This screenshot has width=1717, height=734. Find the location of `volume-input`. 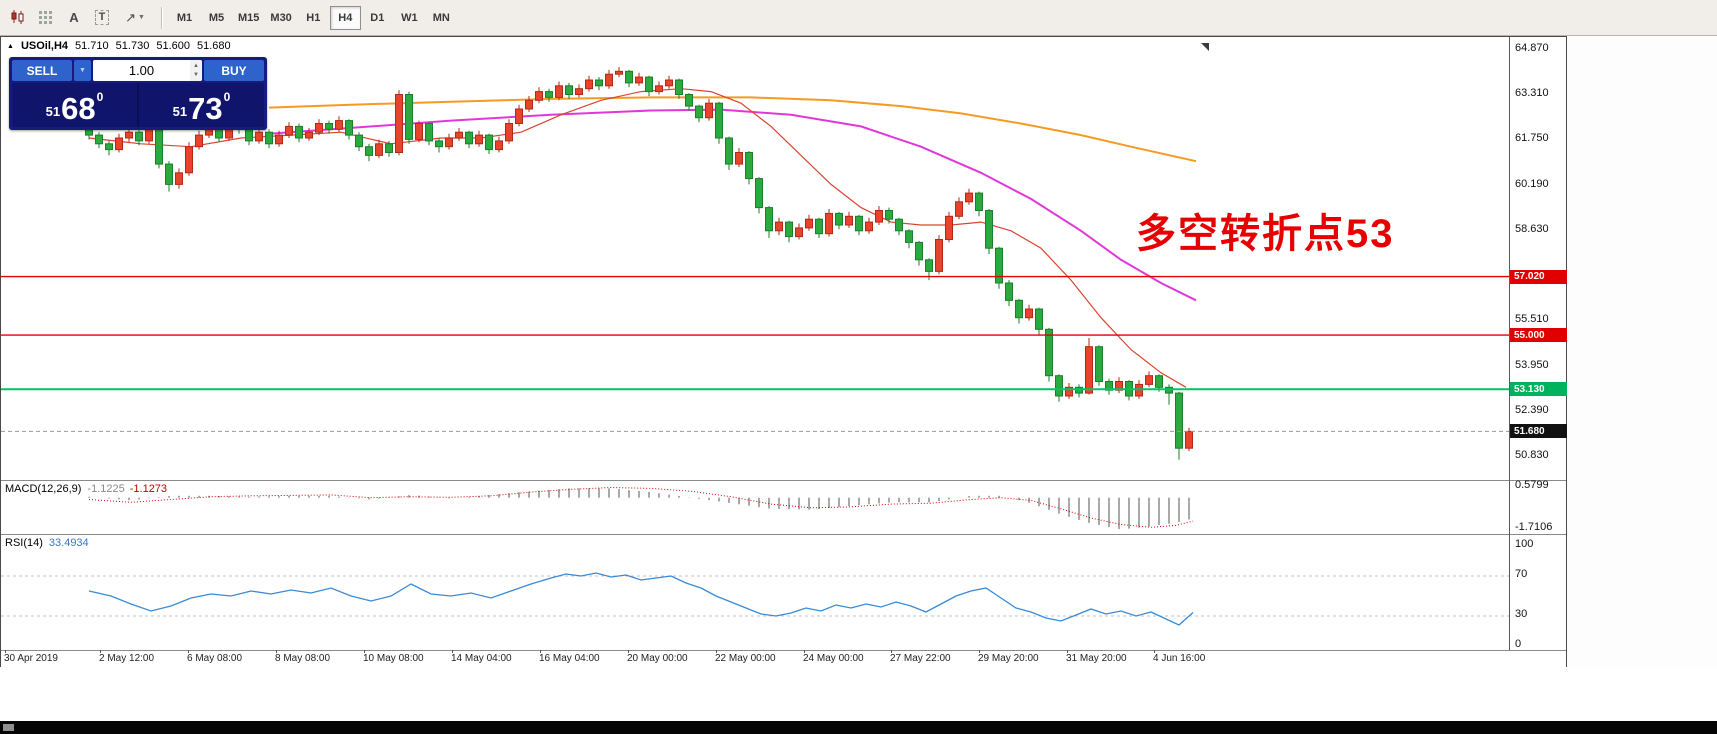

volume-input is located at coordinates (141, 70).